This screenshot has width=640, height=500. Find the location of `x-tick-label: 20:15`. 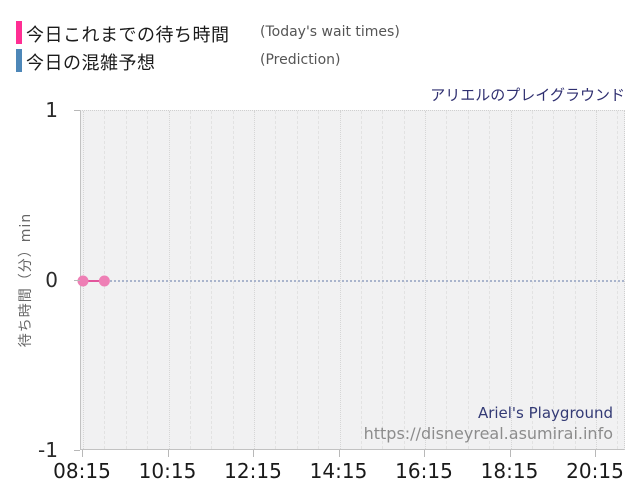

x-tick-label: 20:15 is located at coordinates (595, 471).